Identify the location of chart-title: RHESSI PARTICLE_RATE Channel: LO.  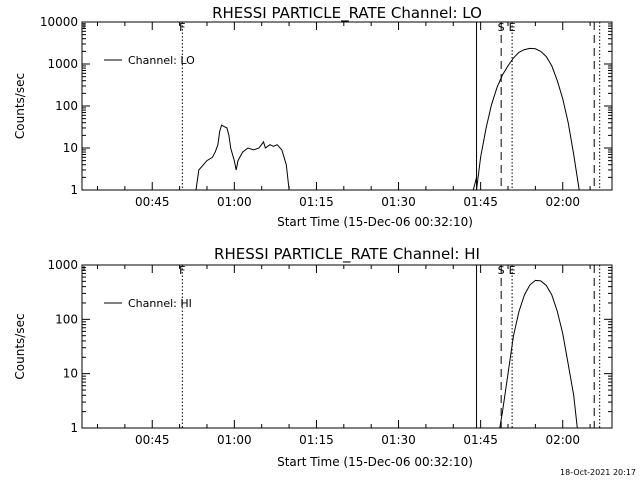
(347, 13).